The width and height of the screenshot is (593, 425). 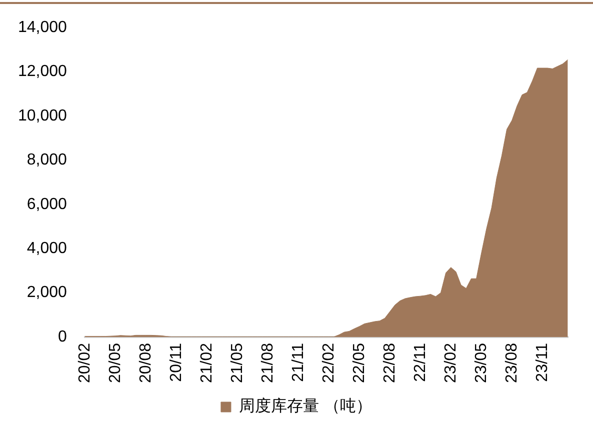 What do you see at coordinates (43, 115) in the screenshot?
I see `y-tick-label: 10,000` at bounding box center [43, 115].